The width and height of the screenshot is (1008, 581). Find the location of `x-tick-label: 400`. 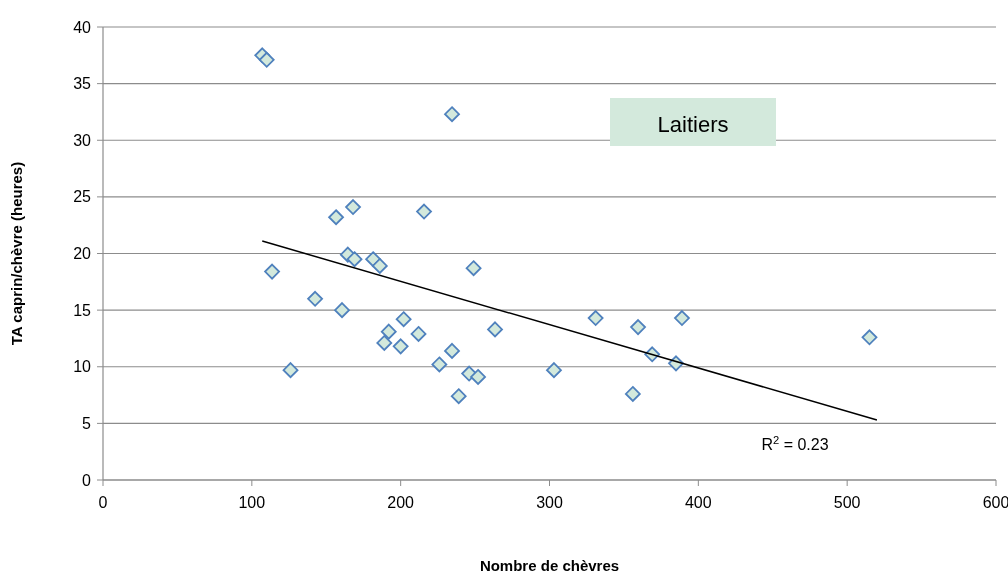

x-tick-label: 400 is located at coordinates (698, 502).